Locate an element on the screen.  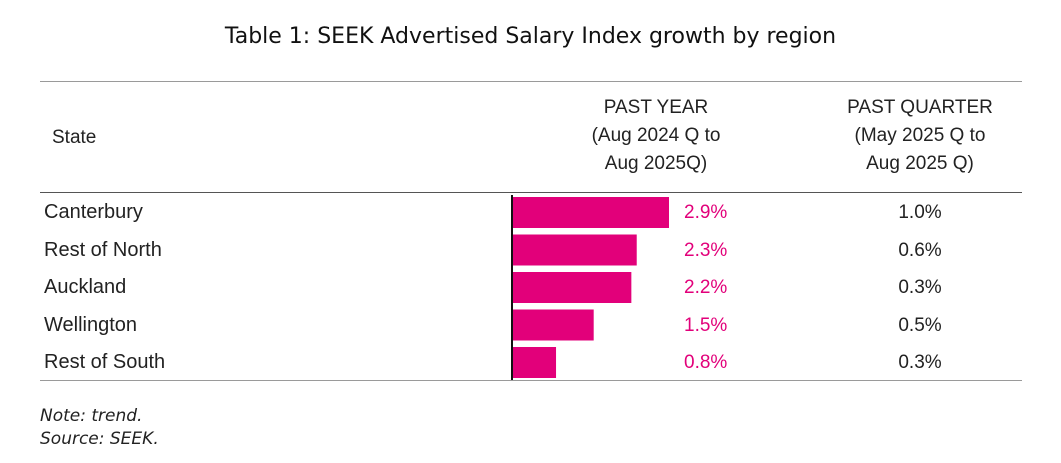
header-past-year-line2: (Aug 2024 Q to is located at coordinates (656, 135).